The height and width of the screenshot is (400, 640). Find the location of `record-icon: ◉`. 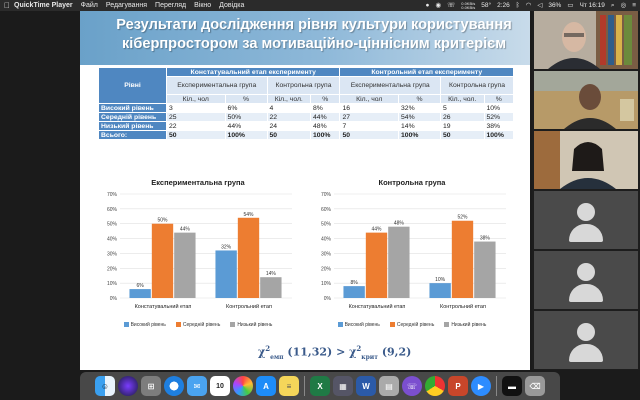

record-icon: ◉ is located at coordinates (438, 5).